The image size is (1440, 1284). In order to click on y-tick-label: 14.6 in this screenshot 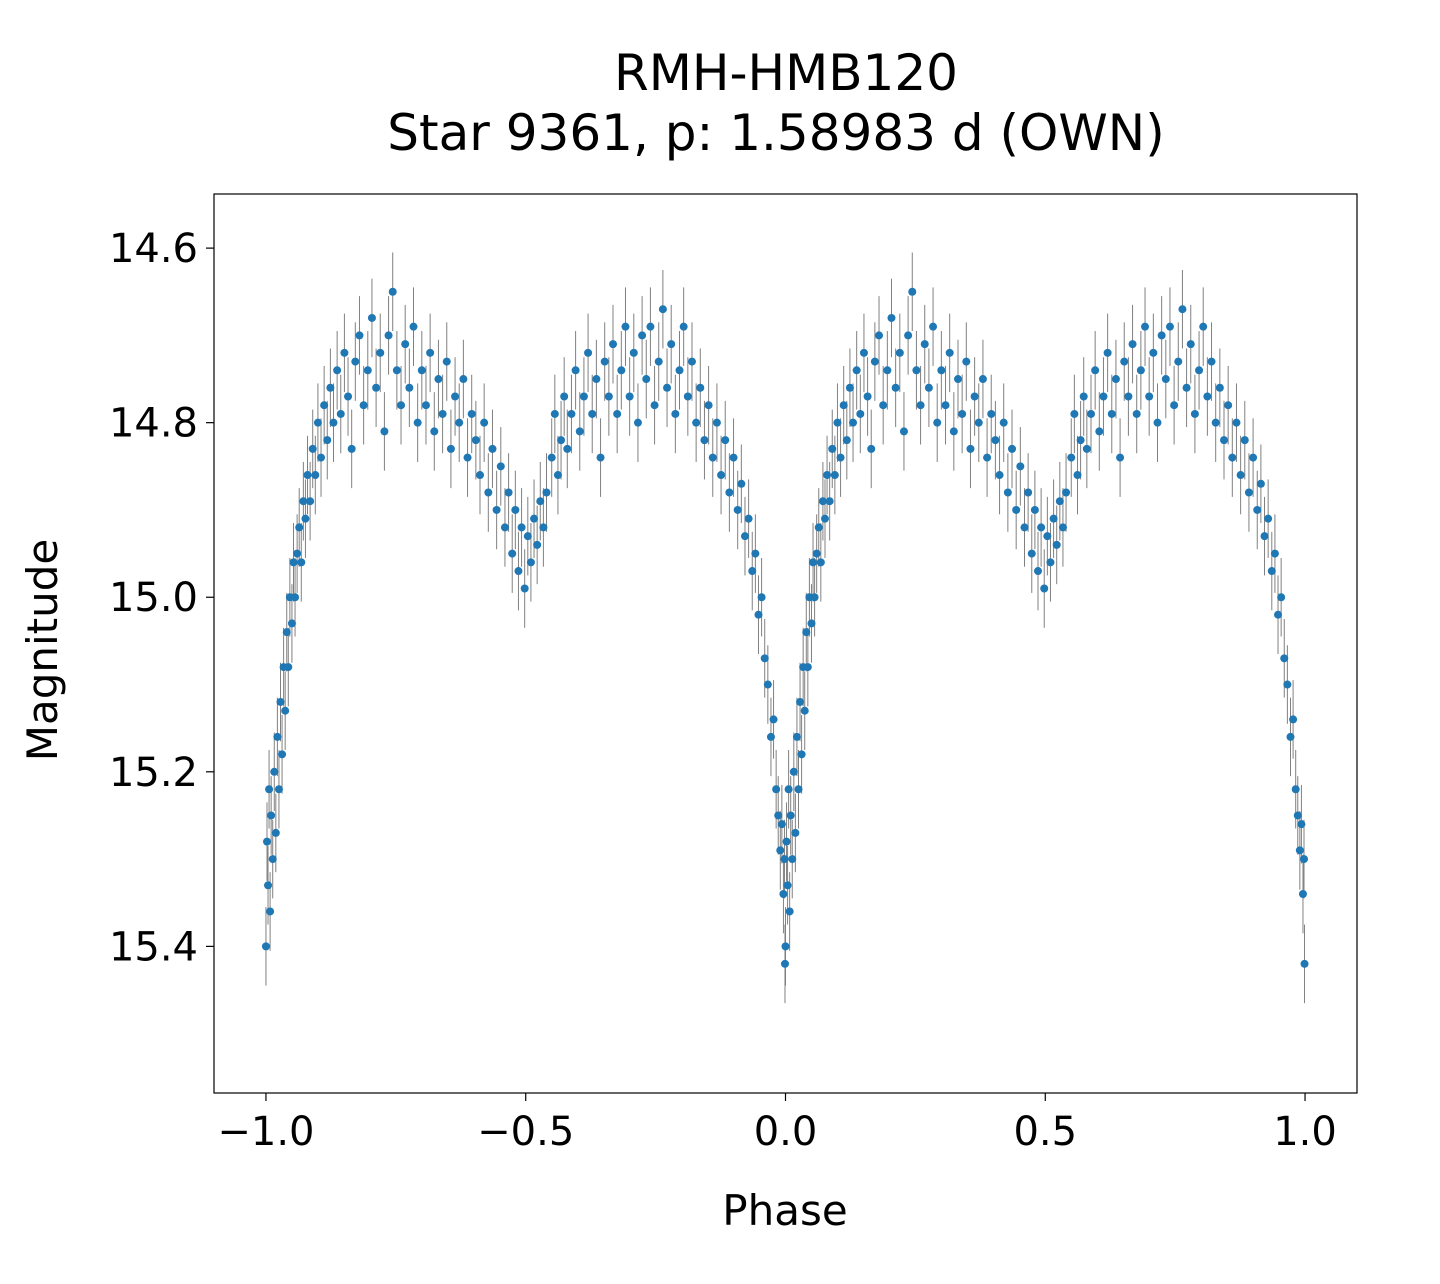, I will do `click(153, 249)`.